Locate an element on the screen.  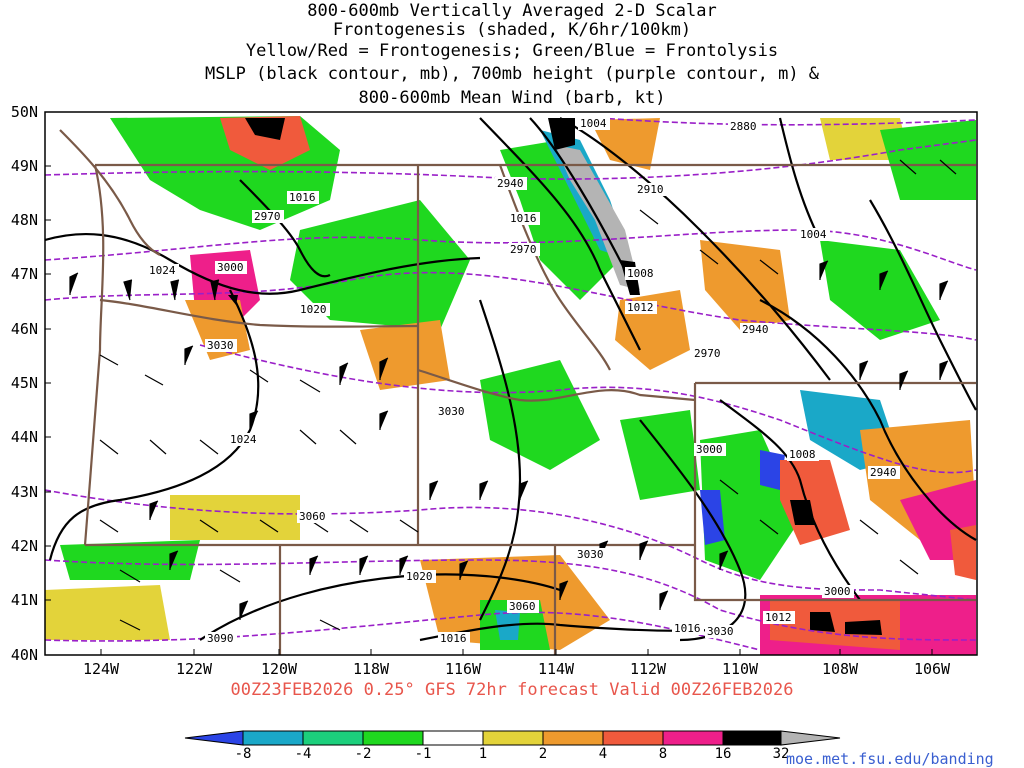
lon-label: 120W is located at coordinates (279, 669).